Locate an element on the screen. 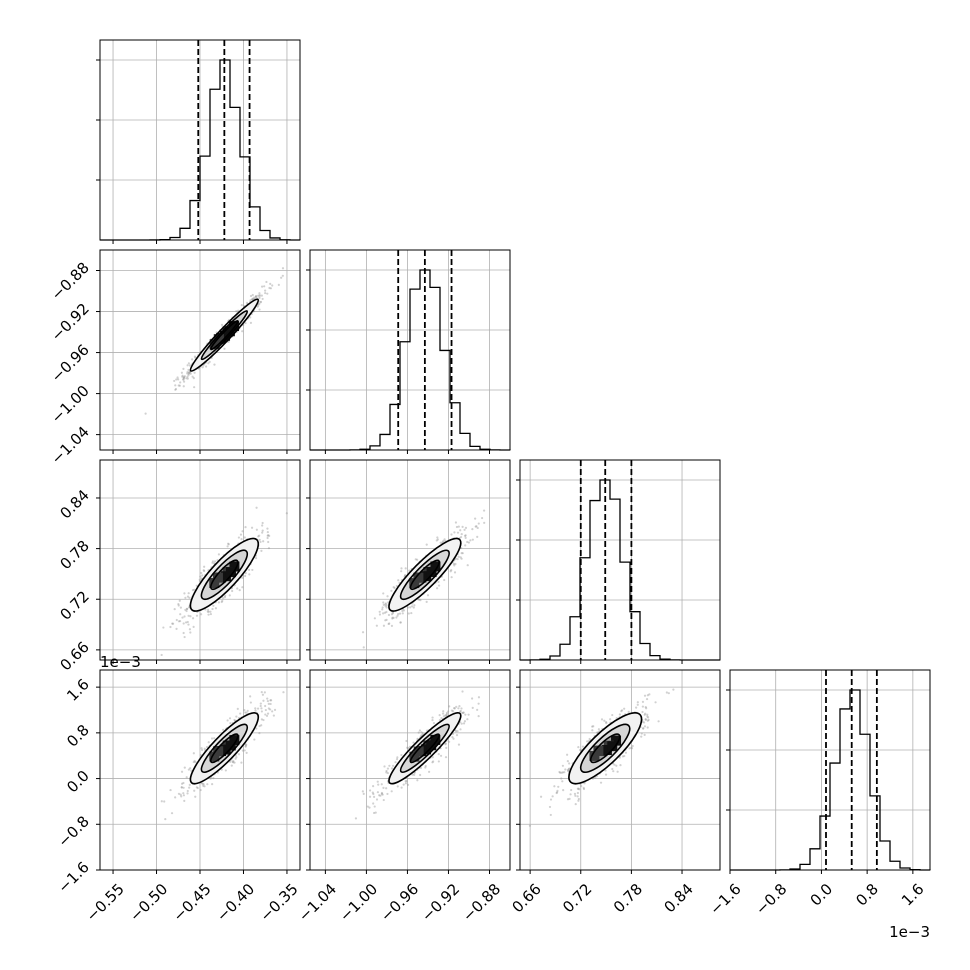 The image size is (970, 970). y-tick-label: 0.0 is located at coordinates (78, 782).